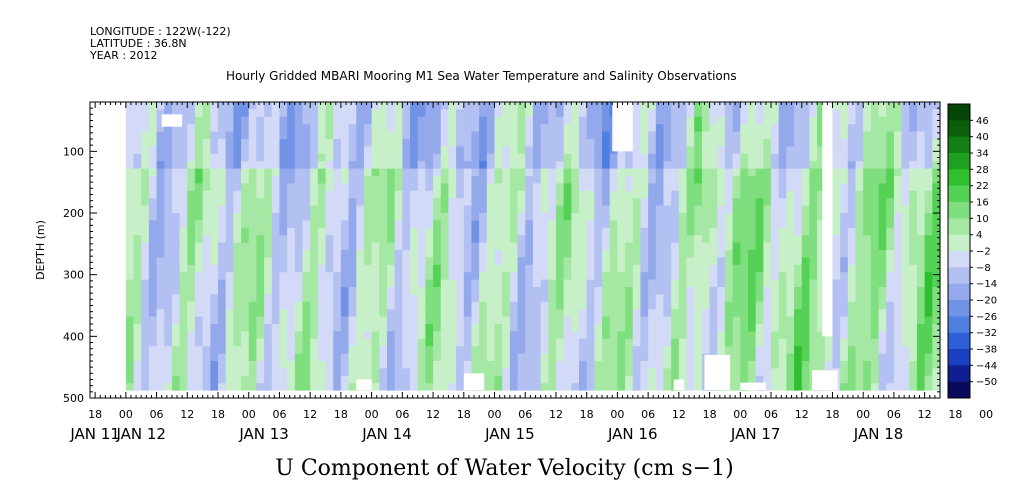 The width and height of the screenshot is (1009, 504). I want to click on x-hour-label: 06, so click(157, 414).